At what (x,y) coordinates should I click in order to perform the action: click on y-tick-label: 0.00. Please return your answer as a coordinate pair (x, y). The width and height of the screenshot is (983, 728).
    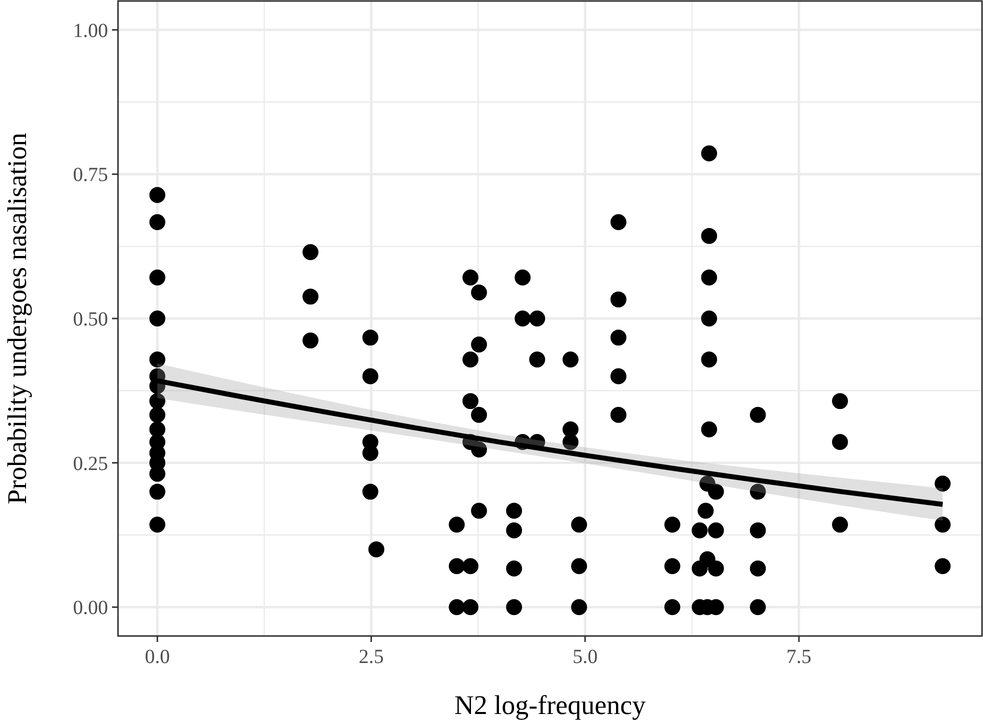
    Looking at the image, I should click on (90, 608).